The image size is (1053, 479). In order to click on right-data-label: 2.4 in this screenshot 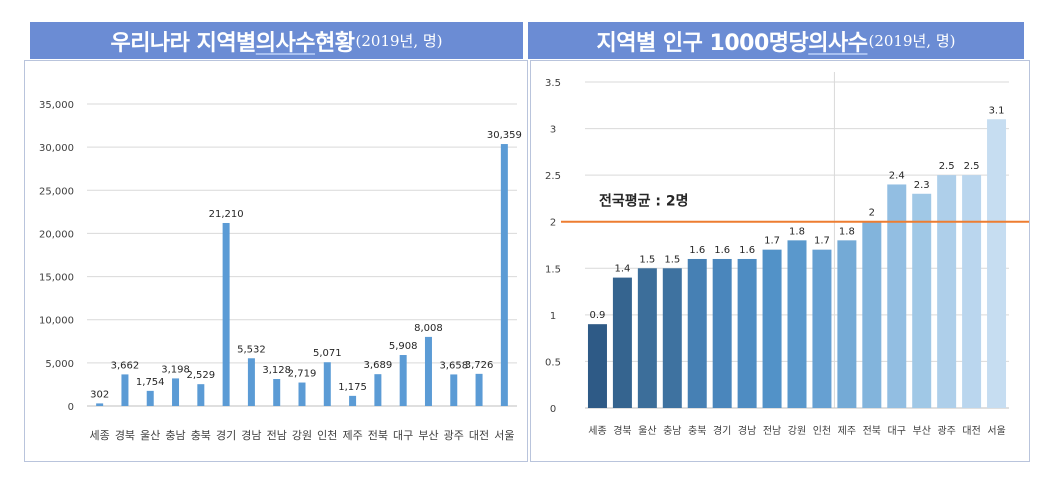, I will do `click(897, 175)`.